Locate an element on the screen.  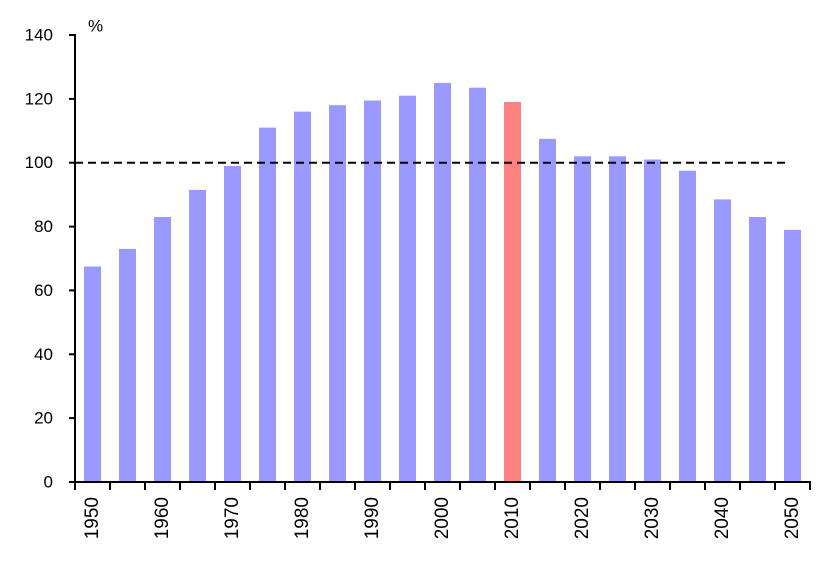
bar-1985 is located at coordinates (337, 293).